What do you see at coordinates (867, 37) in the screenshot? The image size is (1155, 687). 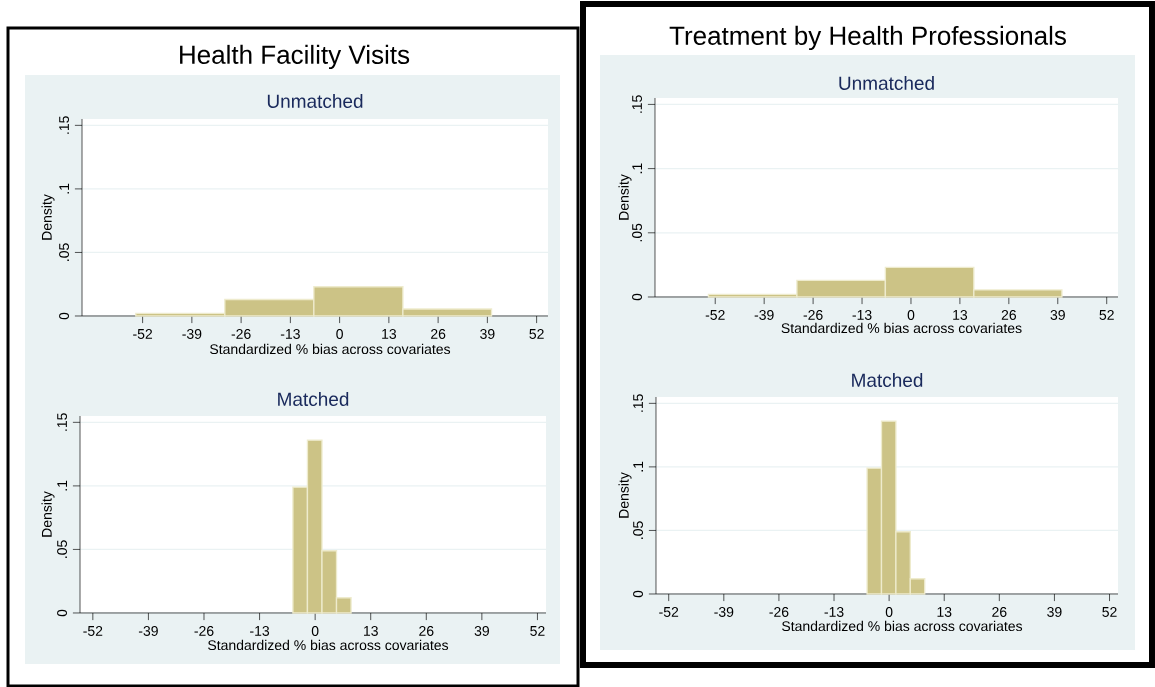 I see `chart-title: Treatment by Health Professionals` at bounding box center [867, 37].